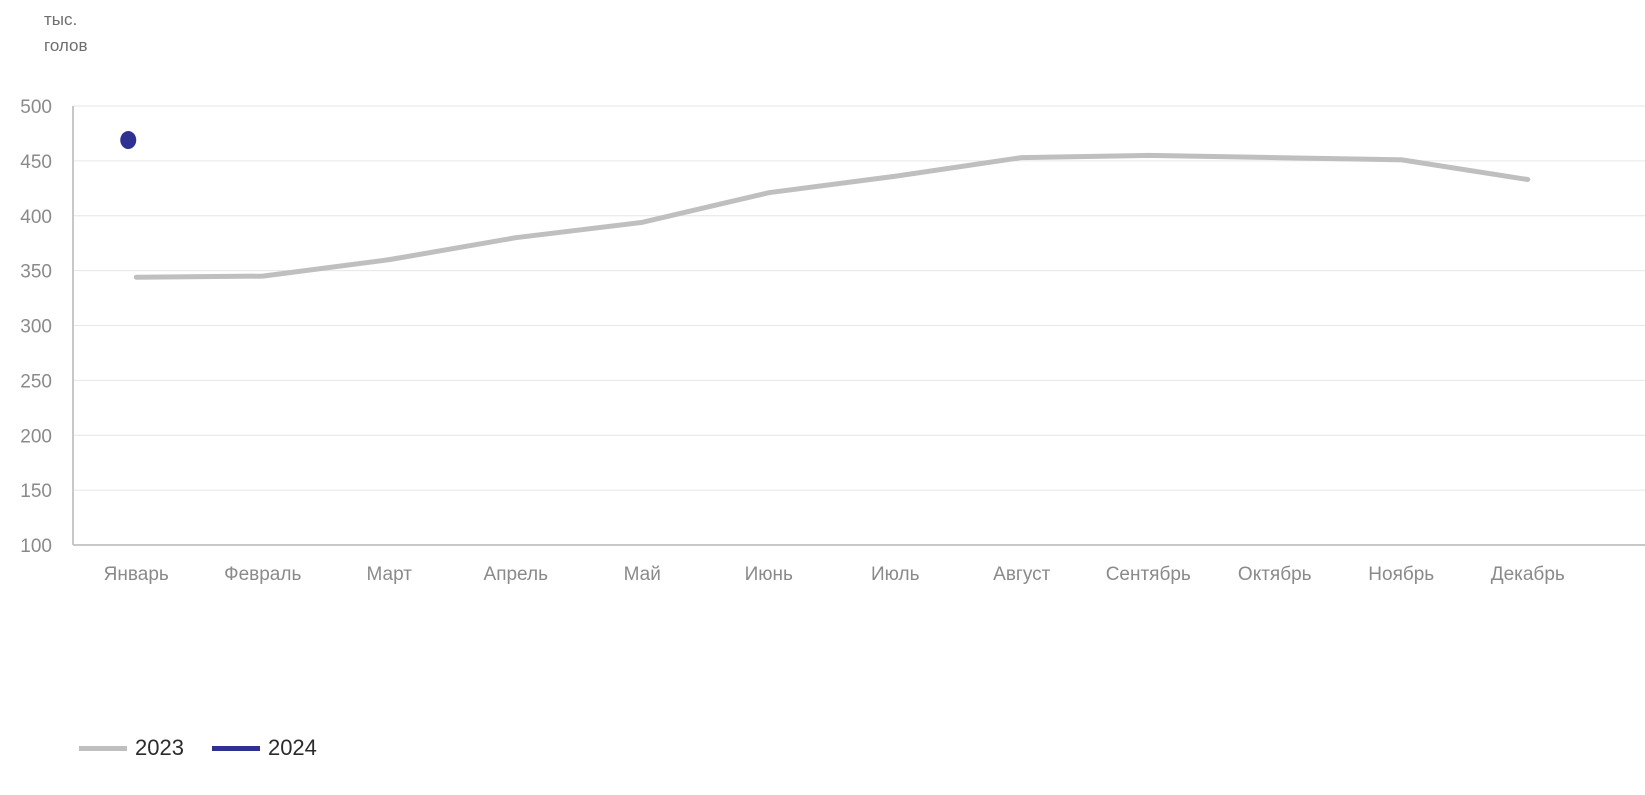 Image resolution: width=1645 pixels, height=795 pixels. What do you see at coordinates (36, 546) in the screenshot?
I see `y-tick-label-100: 100` at bounding box center [36, 546].